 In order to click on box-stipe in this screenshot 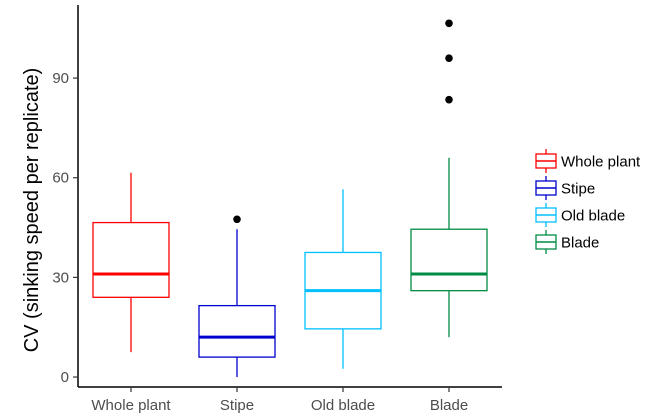, I will do `click(237, 296)`.